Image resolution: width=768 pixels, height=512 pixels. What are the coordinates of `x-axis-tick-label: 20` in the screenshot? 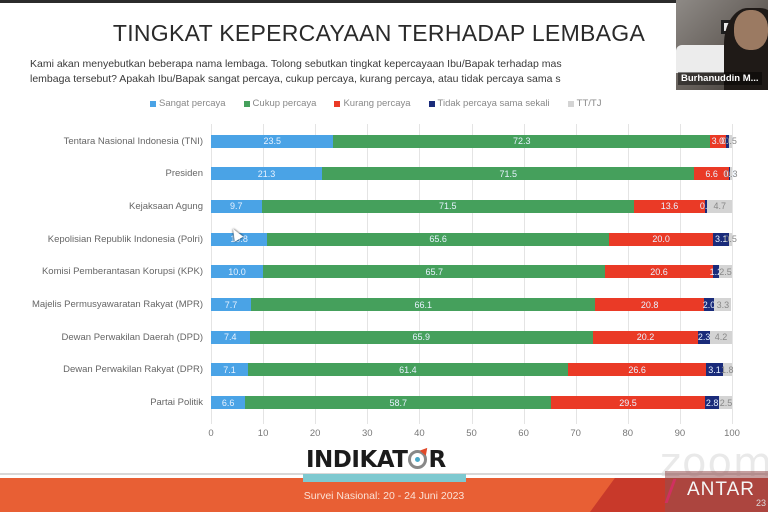 It's located at (315, 433).